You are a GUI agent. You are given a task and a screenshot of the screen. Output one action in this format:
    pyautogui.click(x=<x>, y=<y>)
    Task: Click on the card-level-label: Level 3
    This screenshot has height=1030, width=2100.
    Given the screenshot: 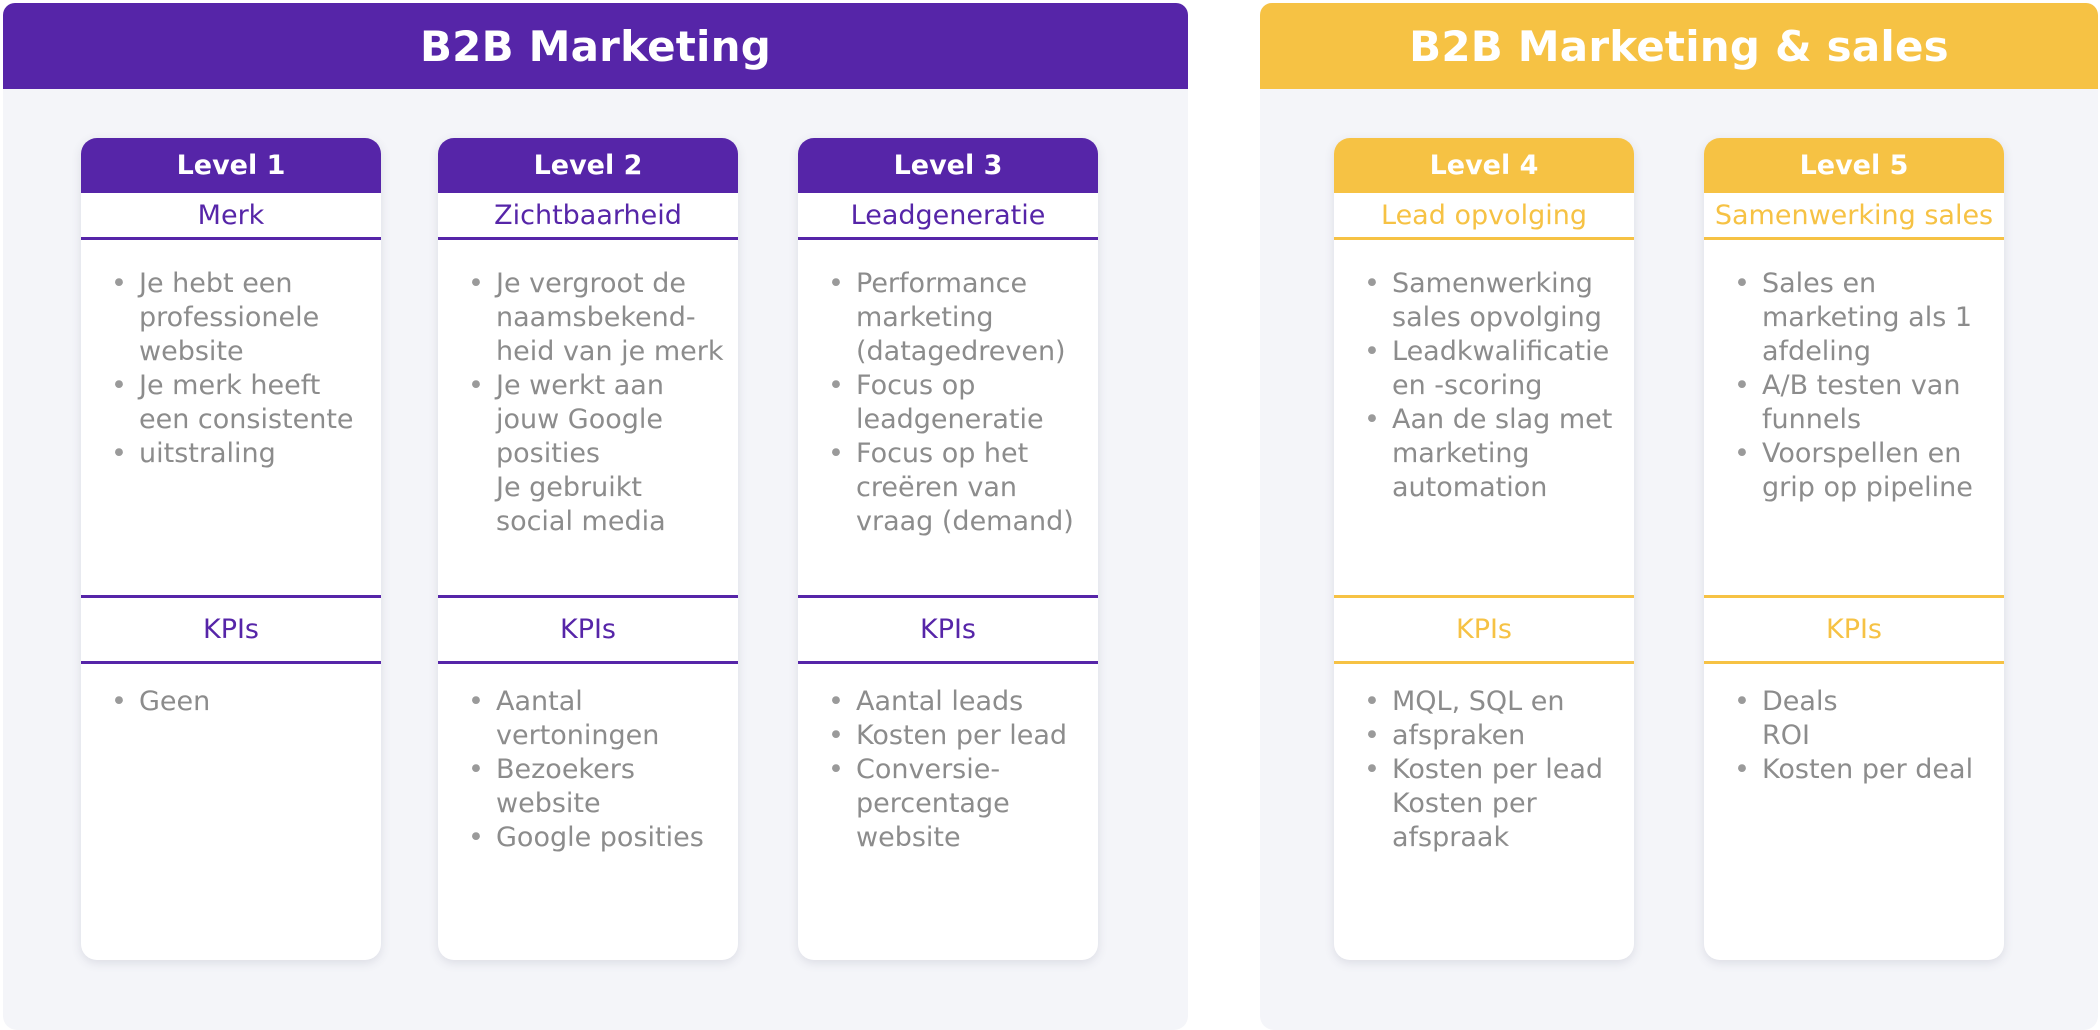 What is the action you would take?
    pyautogui.click(x=948, y=165)
    